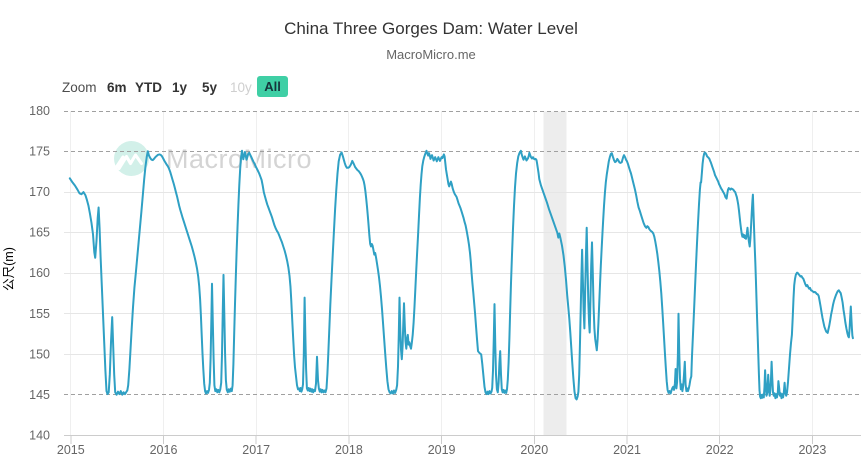 This screenshot has width=868, height=471. What do you see at coordinates (39, 111) in the screenshot?
I see `svg-text: 180` at bounding box center [39, 111].